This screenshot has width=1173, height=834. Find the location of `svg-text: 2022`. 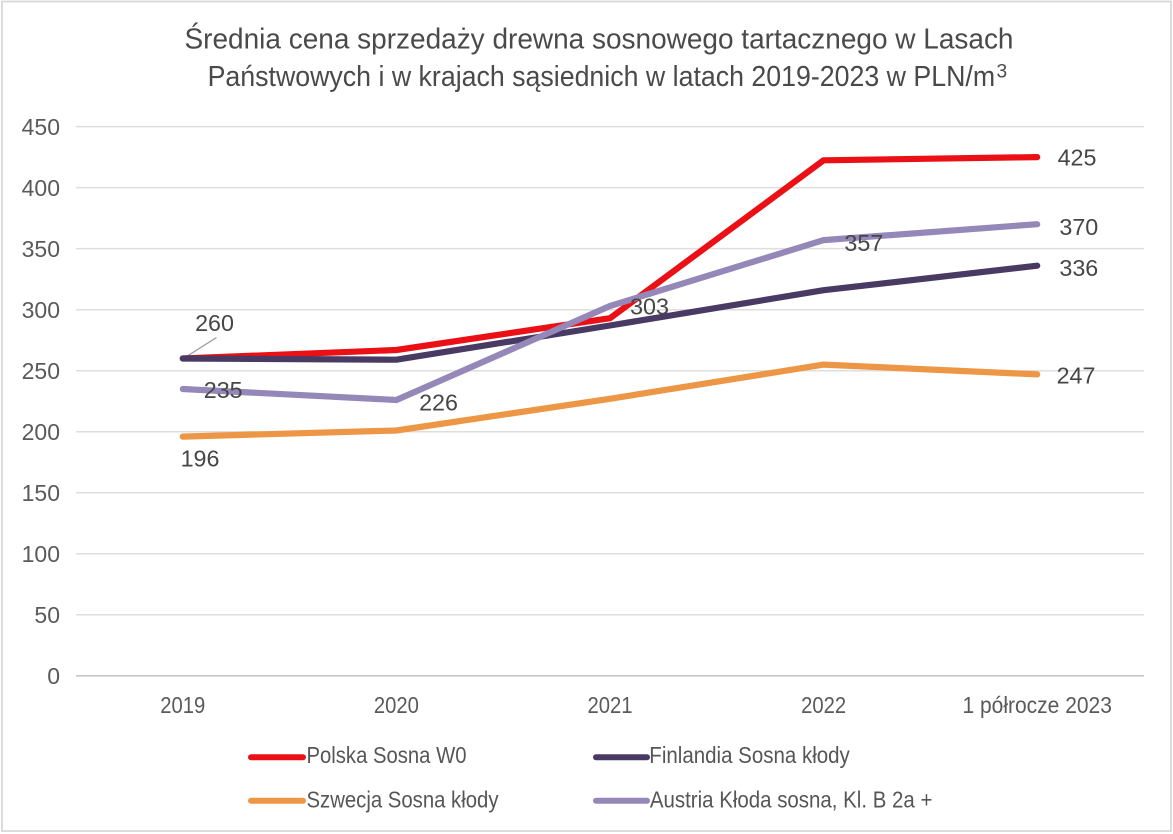

svg-text: 2022 is located at coordinates (823, 705).